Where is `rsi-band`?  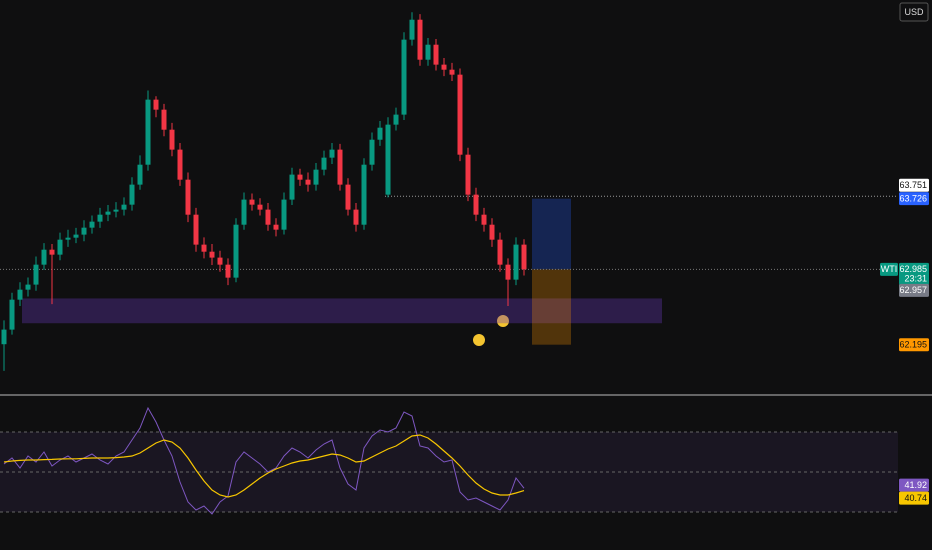 rsi-band is located at coordinates (449, 472).